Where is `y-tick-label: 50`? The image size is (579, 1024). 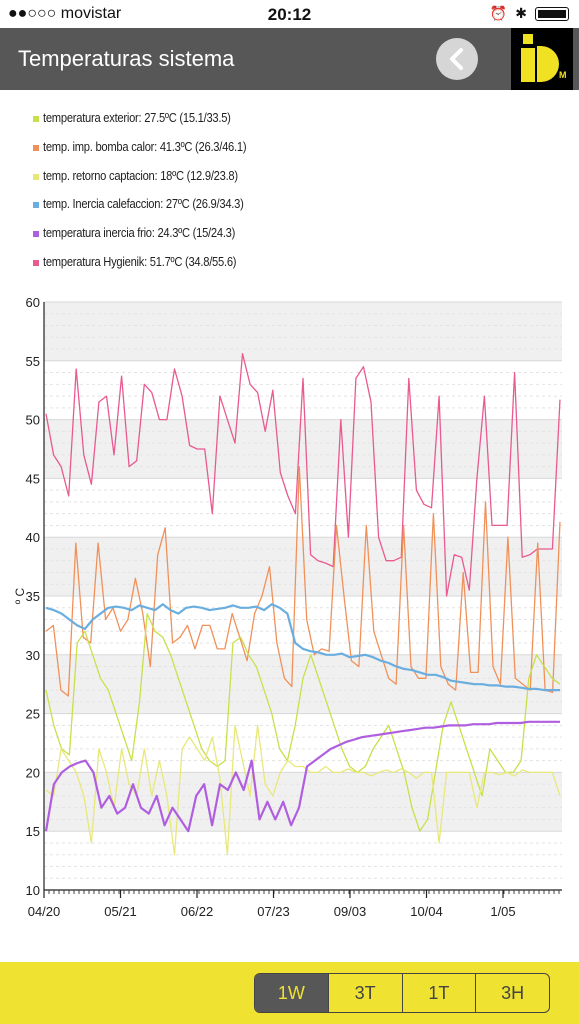 y-tick-label: 50 is located at coordinates (33, 420).